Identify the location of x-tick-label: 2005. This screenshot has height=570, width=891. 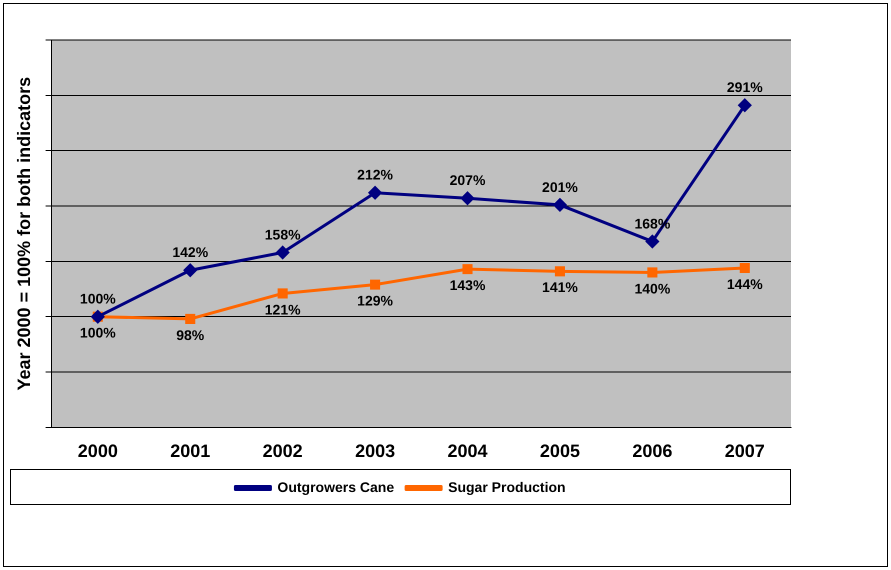
(560, 451).